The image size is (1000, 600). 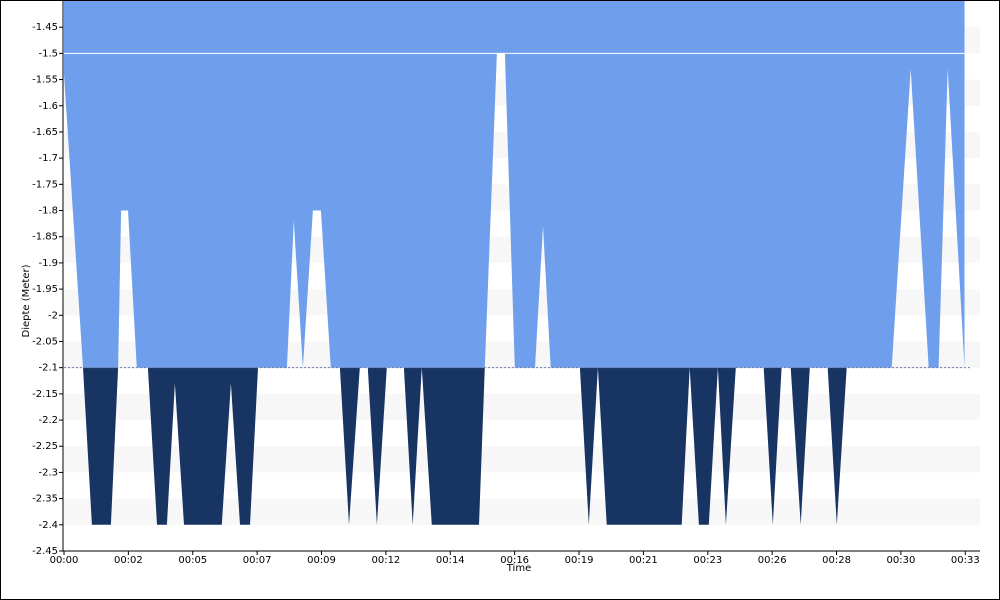 I want to click on y-tick-label: -2.3, so click(x=48, y=472).